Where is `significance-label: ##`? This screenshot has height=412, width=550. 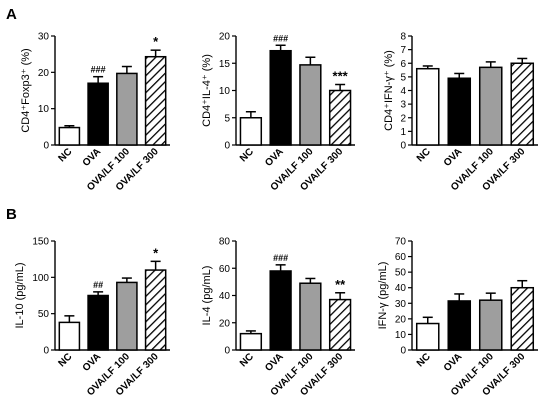 significance-label: ## is located at coordinates (98, 285).